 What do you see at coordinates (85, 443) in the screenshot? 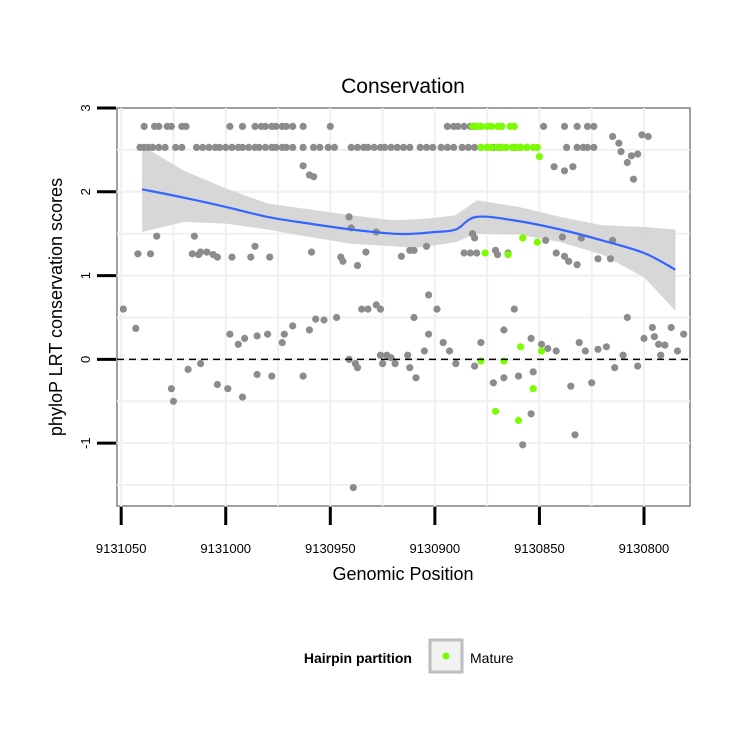
I see `y-tick-label: -1` at bounding box center [85, 443].